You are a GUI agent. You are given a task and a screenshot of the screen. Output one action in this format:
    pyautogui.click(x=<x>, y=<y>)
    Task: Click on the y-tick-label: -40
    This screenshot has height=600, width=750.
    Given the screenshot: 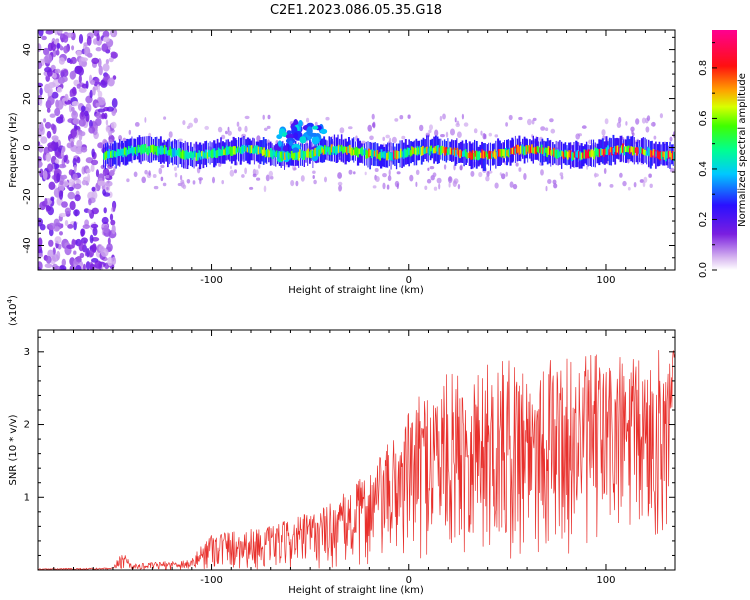 What is the action you would take?
    pyautogui.click(x=27, y=245)
    